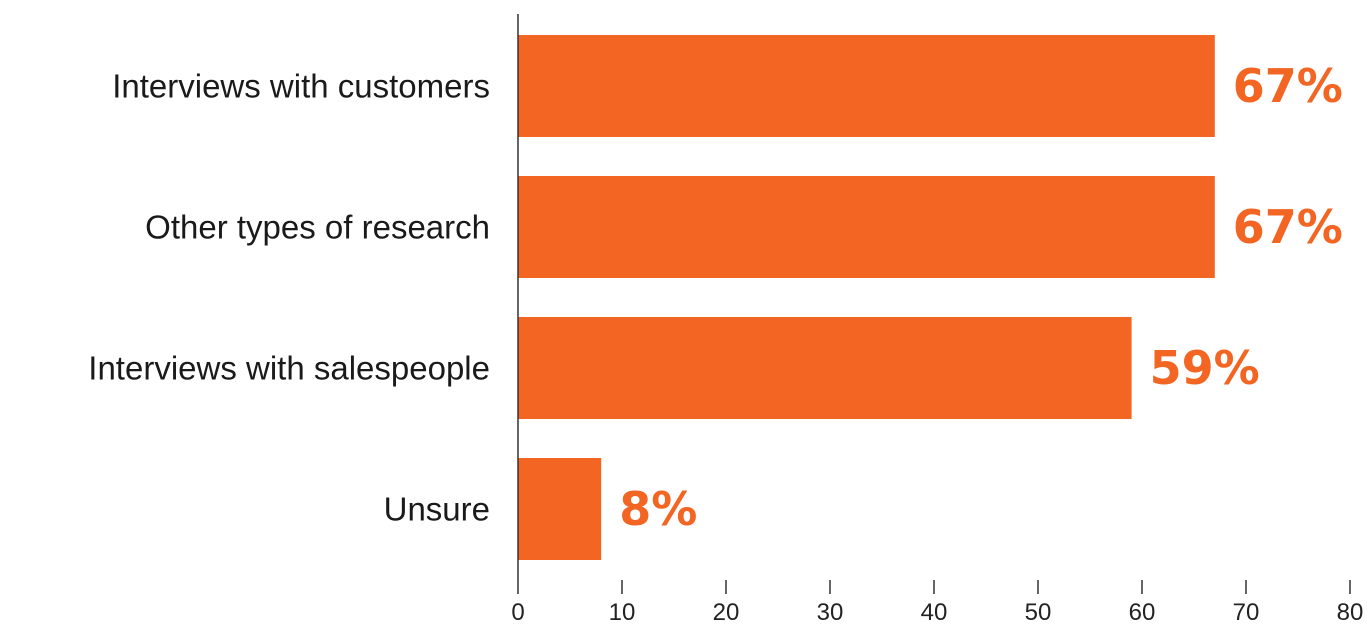  What do you see at coordinates (1205, 368) in the screenshot?
I see `data-label: 59%` at bounding box center [1205, 368].